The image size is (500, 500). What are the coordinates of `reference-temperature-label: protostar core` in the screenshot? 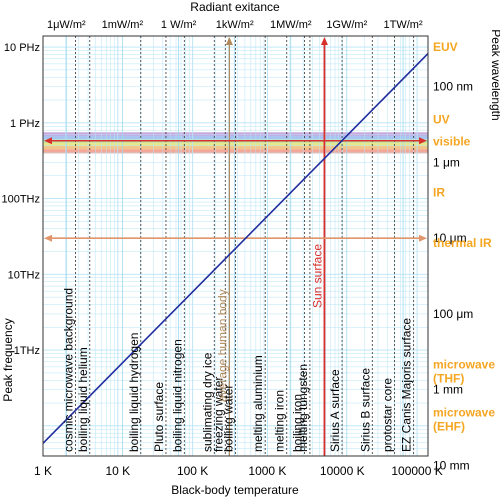 It's located at (388, 415).